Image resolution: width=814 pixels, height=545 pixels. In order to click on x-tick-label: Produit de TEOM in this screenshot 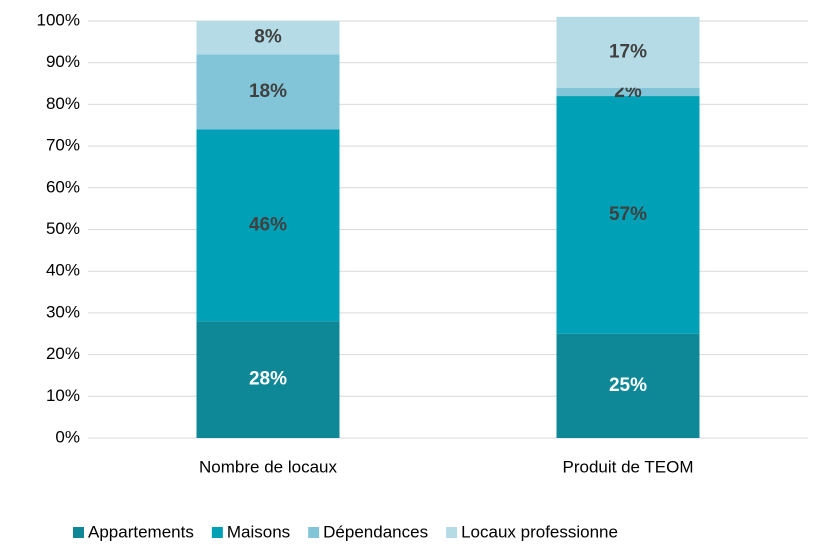, I will do `click(627, 466)`.